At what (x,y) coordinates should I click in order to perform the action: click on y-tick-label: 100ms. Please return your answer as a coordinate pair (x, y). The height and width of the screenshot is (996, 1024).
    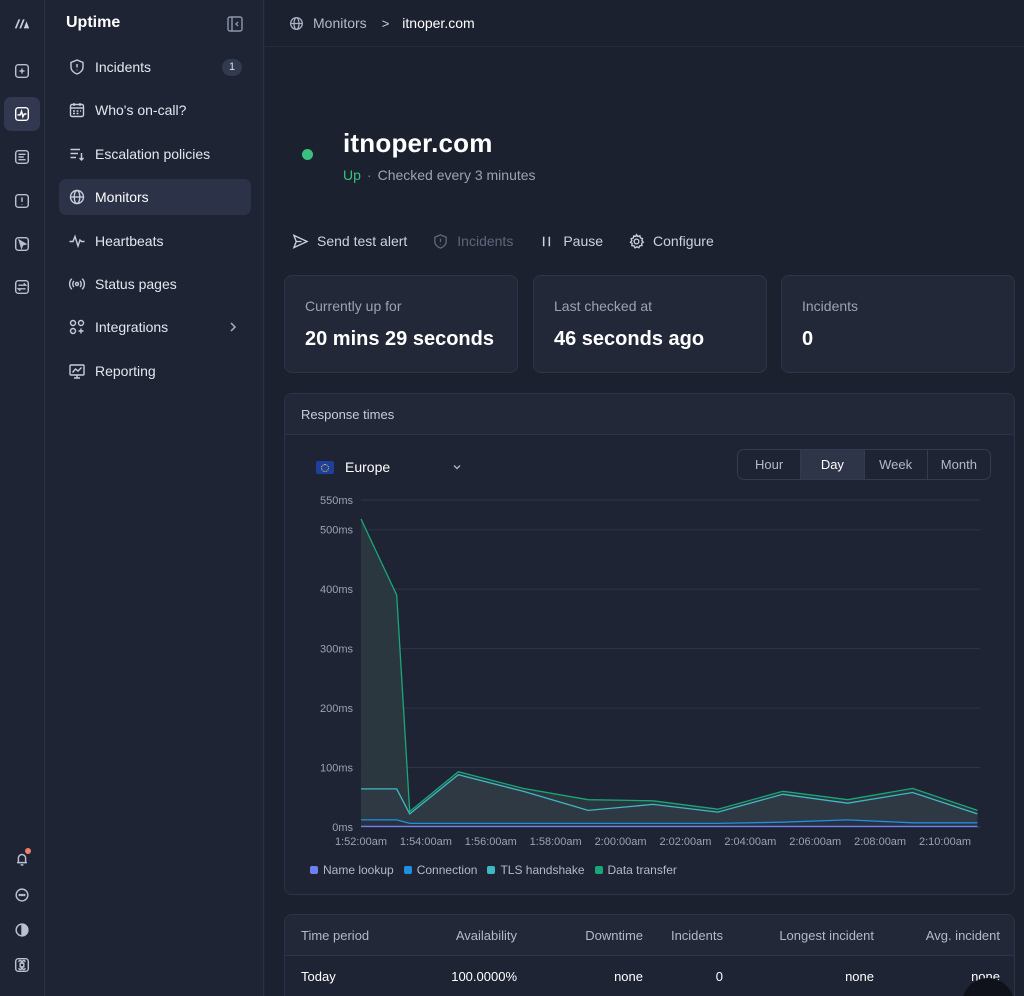
    Looking at the image, I should click on (337, 769).